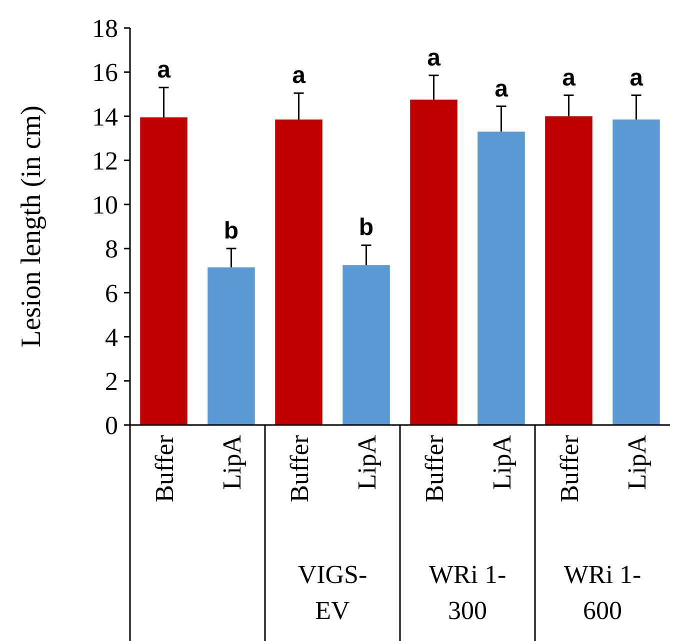 This screenshot has width=680, height=641. Describe the element at coordinates (105, 205) in the screenshot. I see `y-tick-label: 10` at that location.